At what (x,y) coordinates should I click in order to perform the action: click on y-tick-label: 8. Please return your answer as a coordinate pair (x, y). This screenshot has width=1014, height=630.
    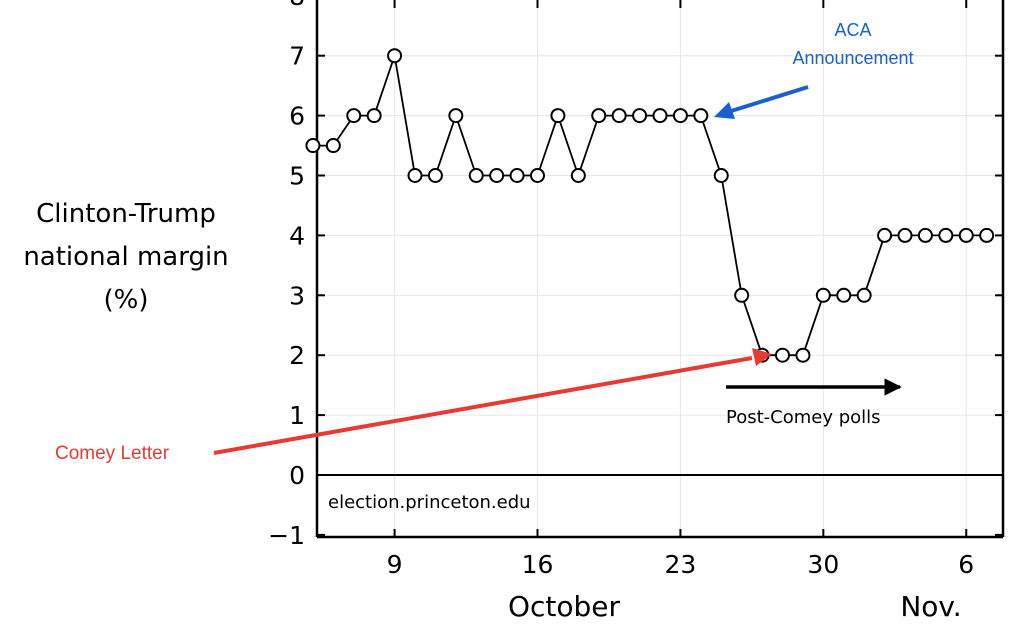
    Looking at the image, I should click on (297, 5).